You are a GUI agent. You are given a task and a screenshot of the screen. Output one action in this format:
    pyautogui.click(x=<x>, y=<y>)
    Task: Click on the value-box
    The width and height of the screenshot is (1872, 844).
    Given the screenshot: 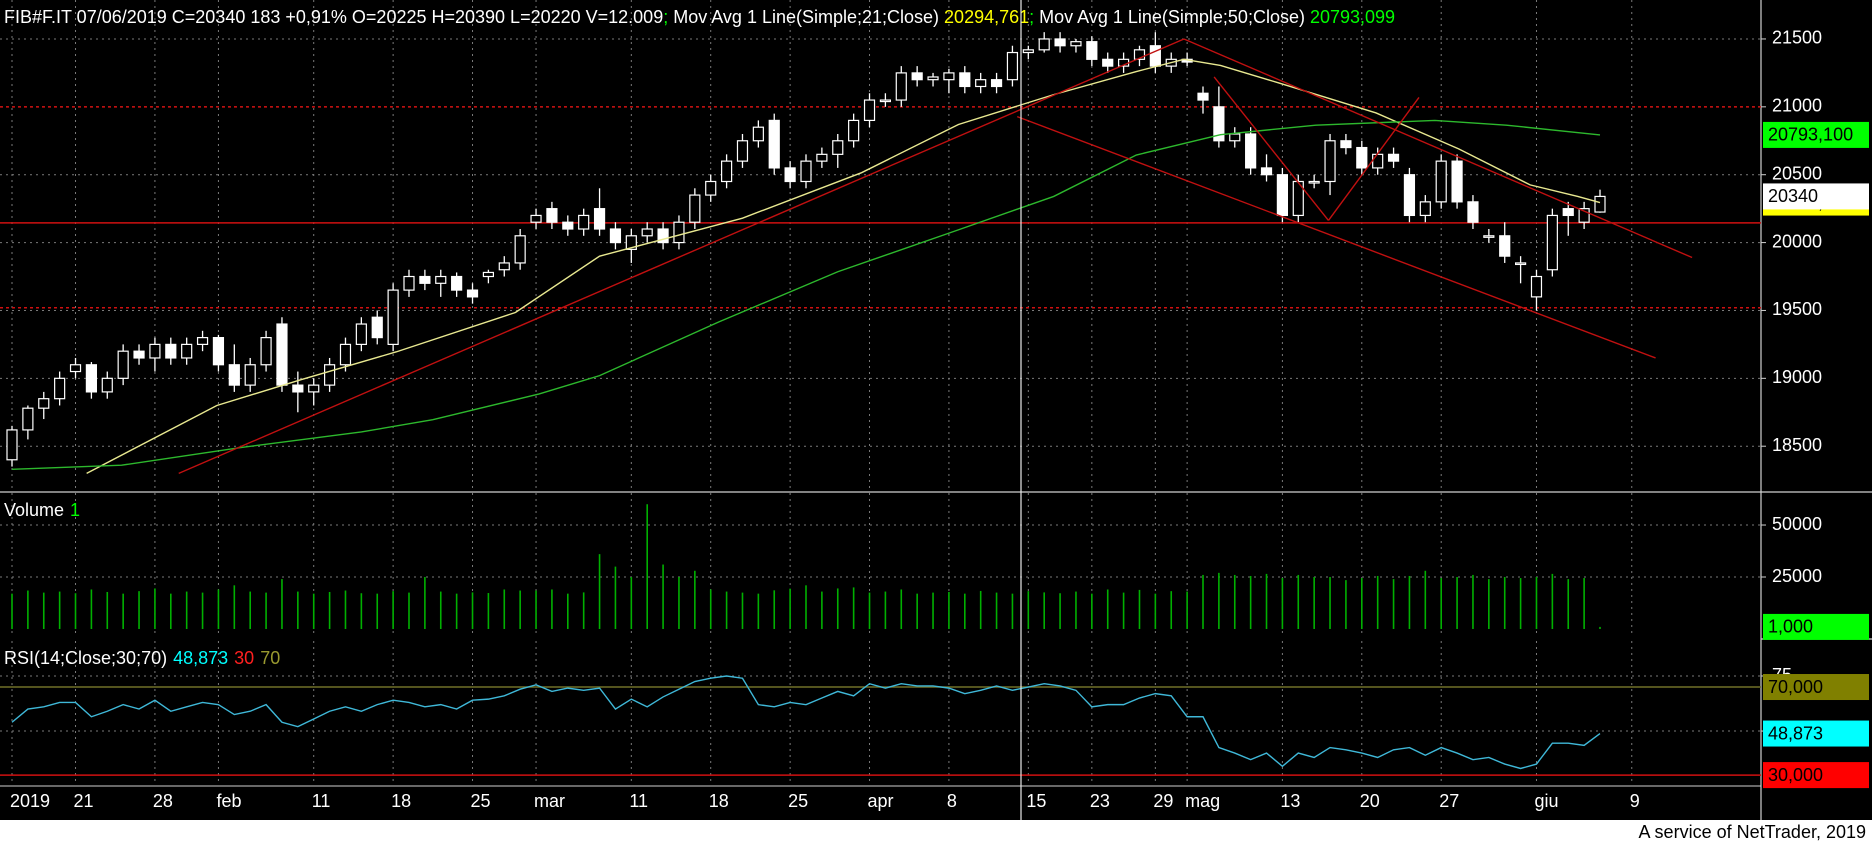 What is the action you would take?
    pyautogui.click(x=1816, y=687)
    